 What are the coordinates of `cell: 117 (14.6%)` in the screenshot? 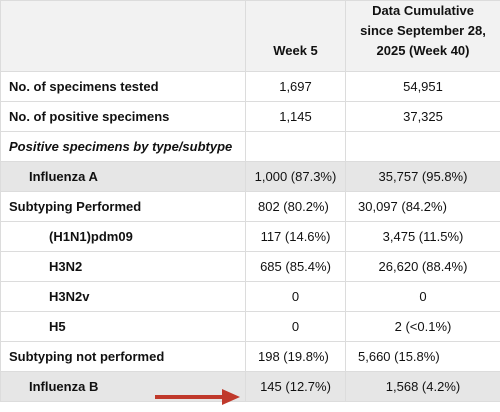 It's located at (295, 236).